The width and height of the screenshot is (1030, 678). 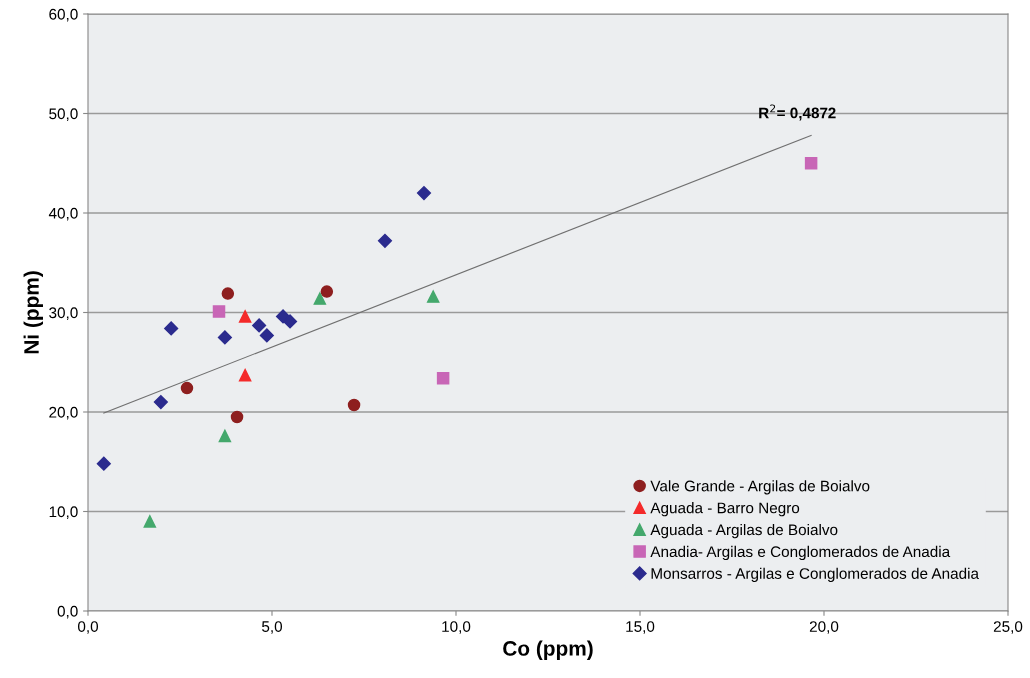 I want to click on y-tick-label: 0,0, so click(x=67, y=612).